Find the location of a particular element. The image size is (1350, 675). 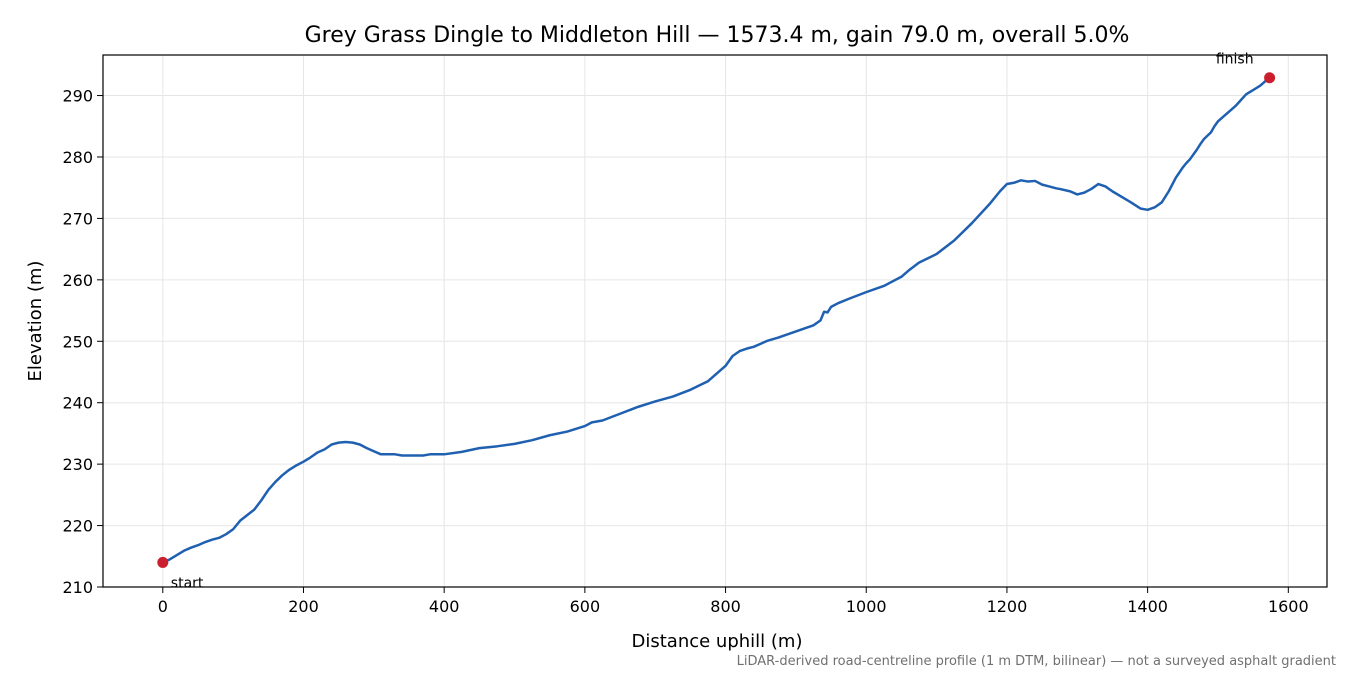

y-axis-ticks: 210 220 230 240 250 260 270 280 290 is located at coordinates (82, 342).